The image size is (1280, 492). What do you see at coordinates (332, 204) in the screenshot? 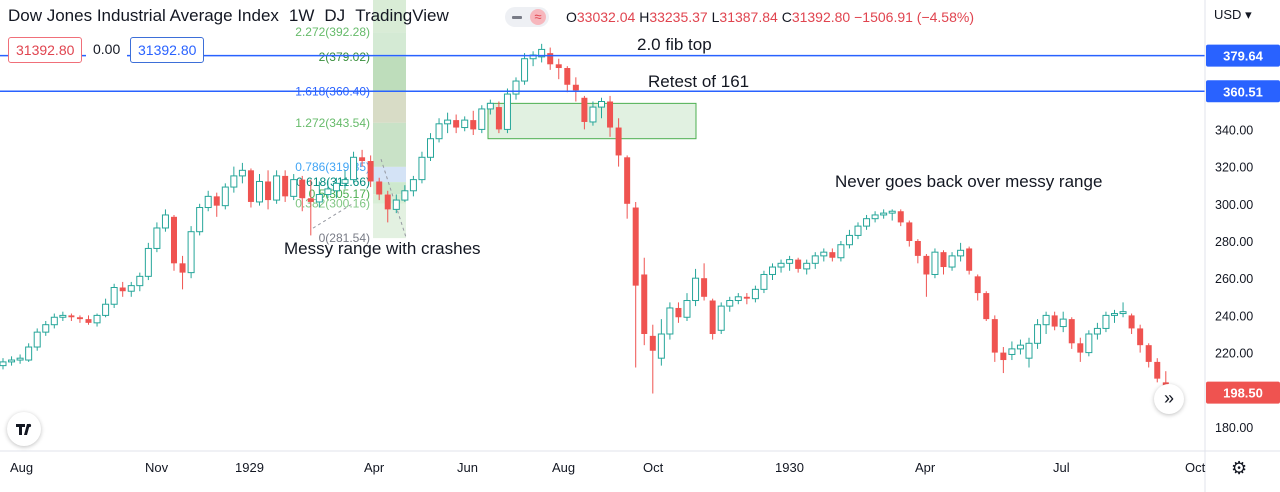
I see `fib-level-label: 0.382(300.16)` at bounding box center [332, 204].